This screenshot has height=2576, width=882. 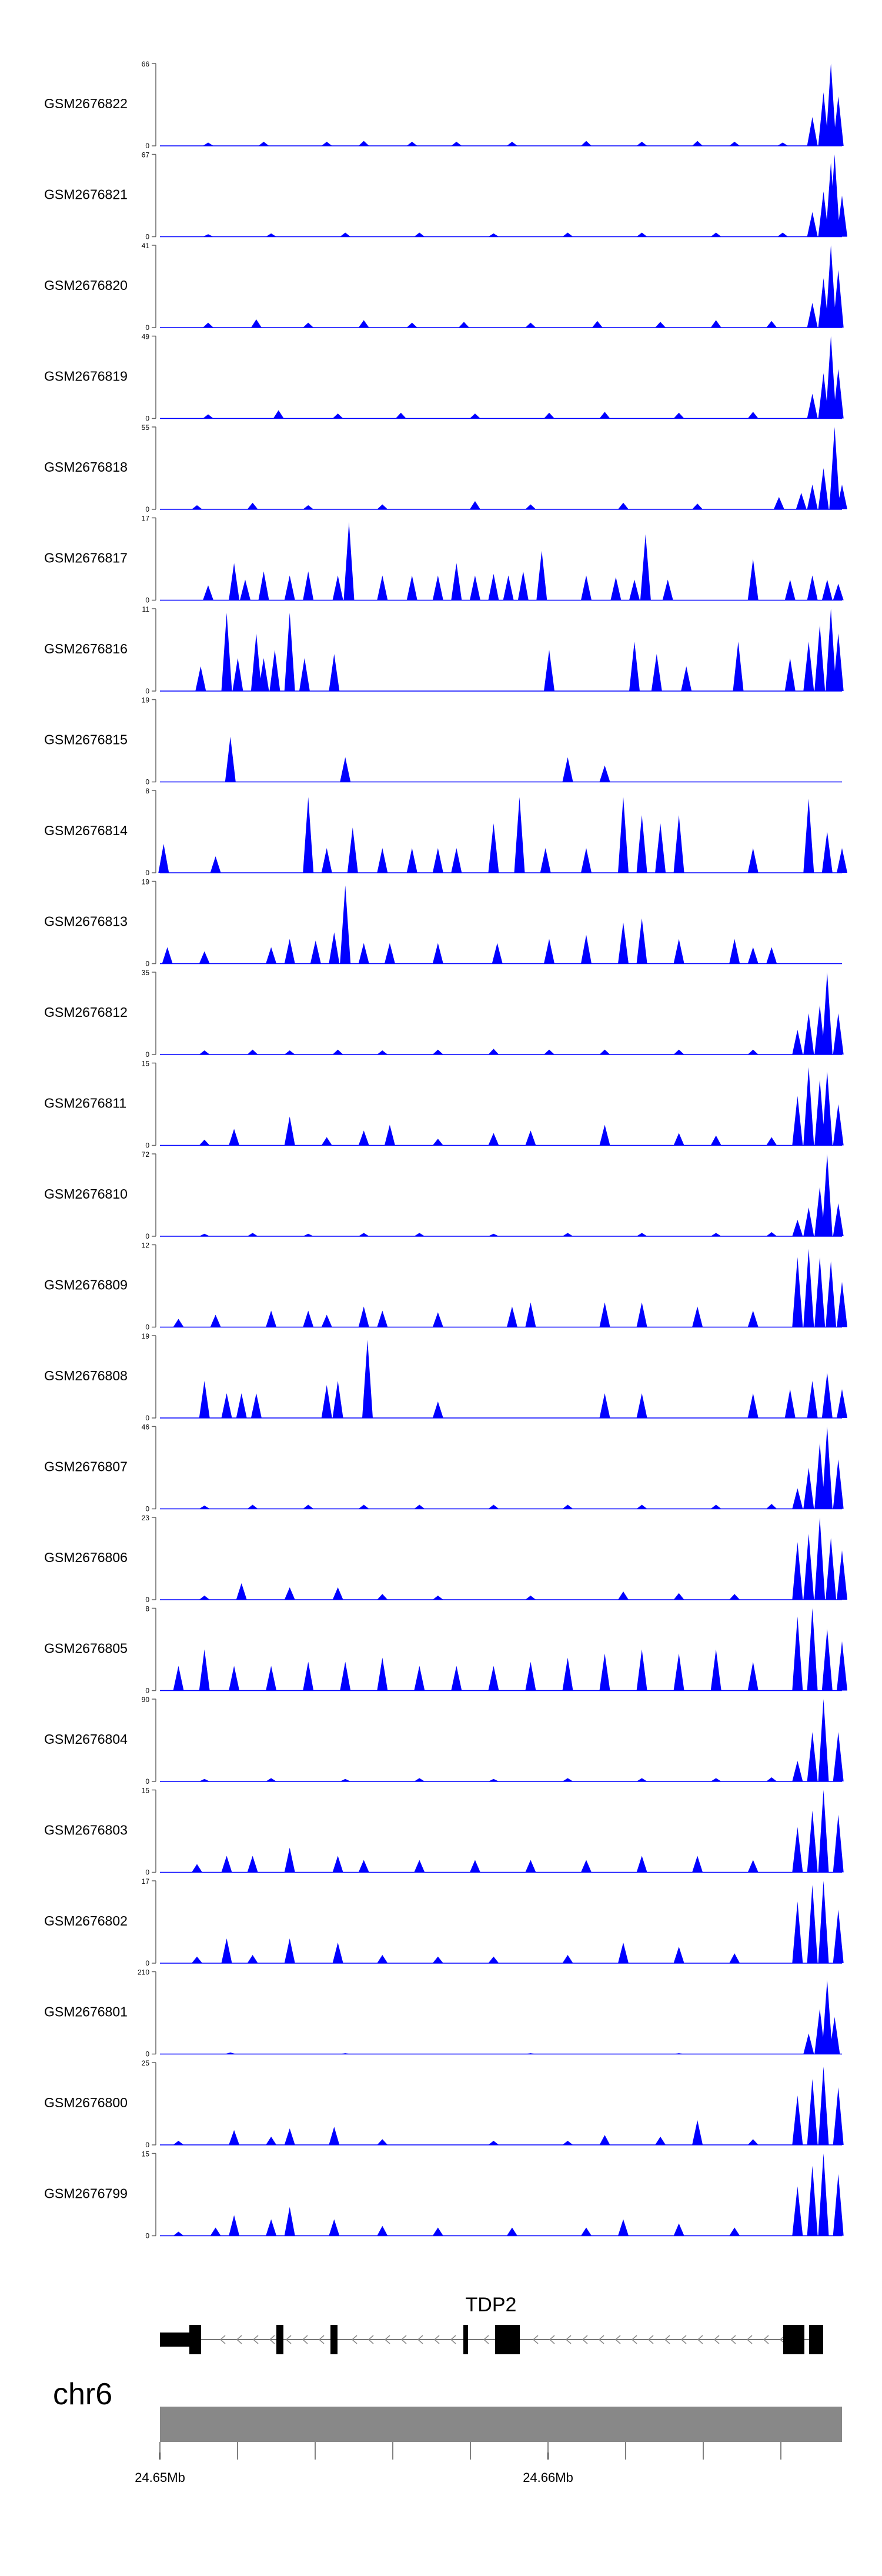 What do you see at coordinates (444, 2195) in the screenshot?
I see `track-GSM2676799: GSM2676799 15 0` at bounding box center [444, 2195].